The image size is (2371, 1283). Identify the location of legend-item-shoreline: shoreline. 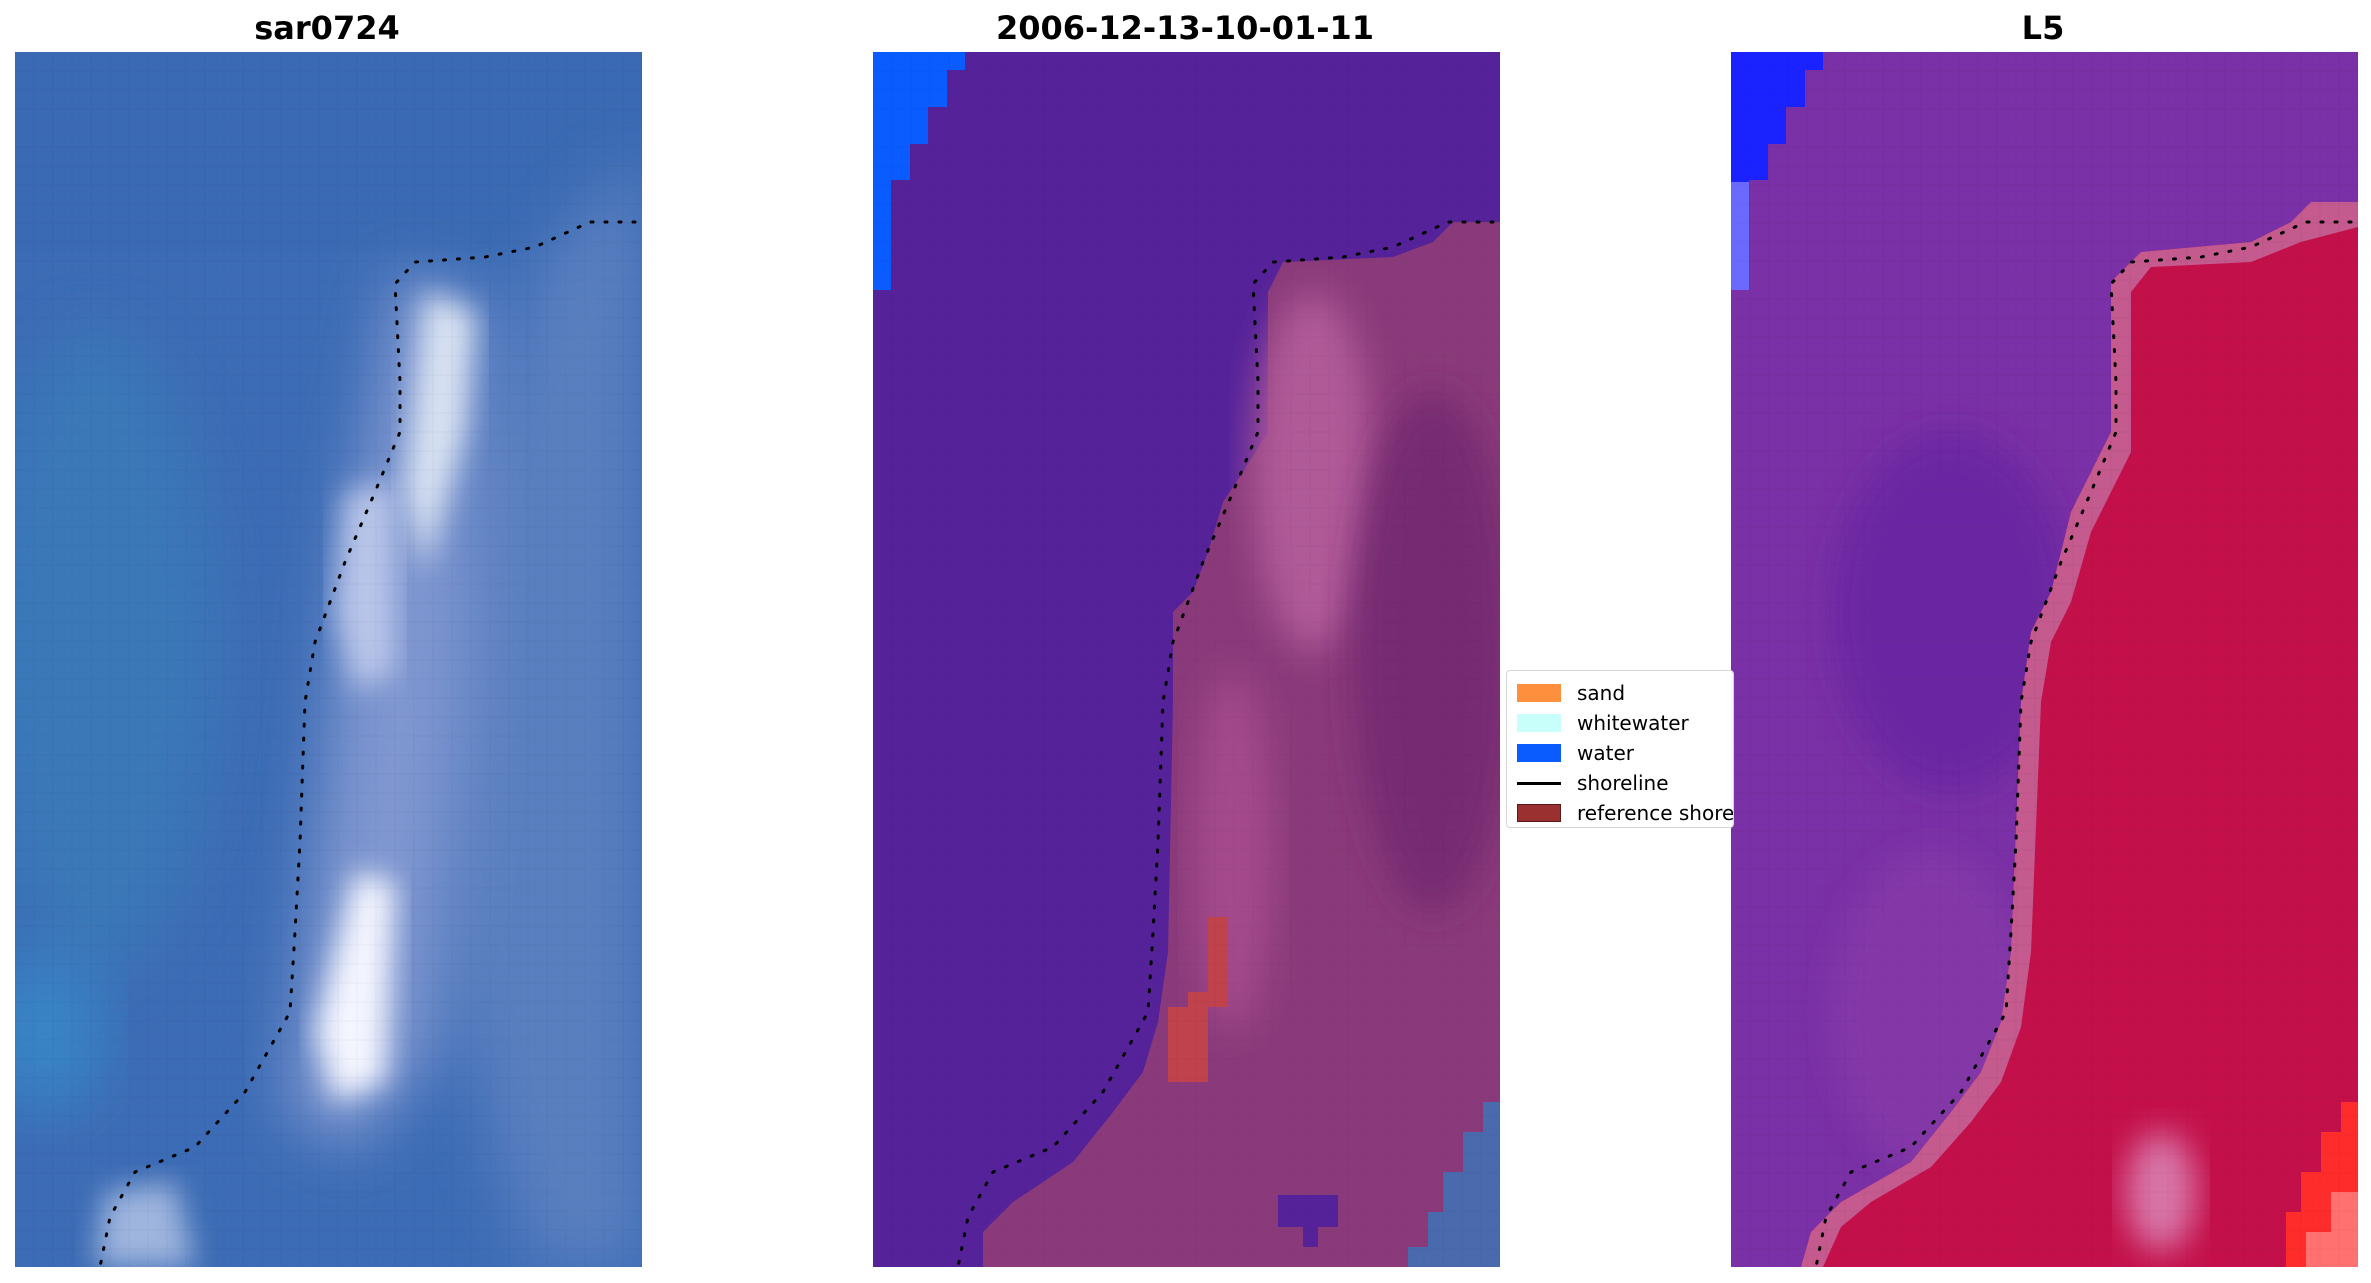
(1593, 783).